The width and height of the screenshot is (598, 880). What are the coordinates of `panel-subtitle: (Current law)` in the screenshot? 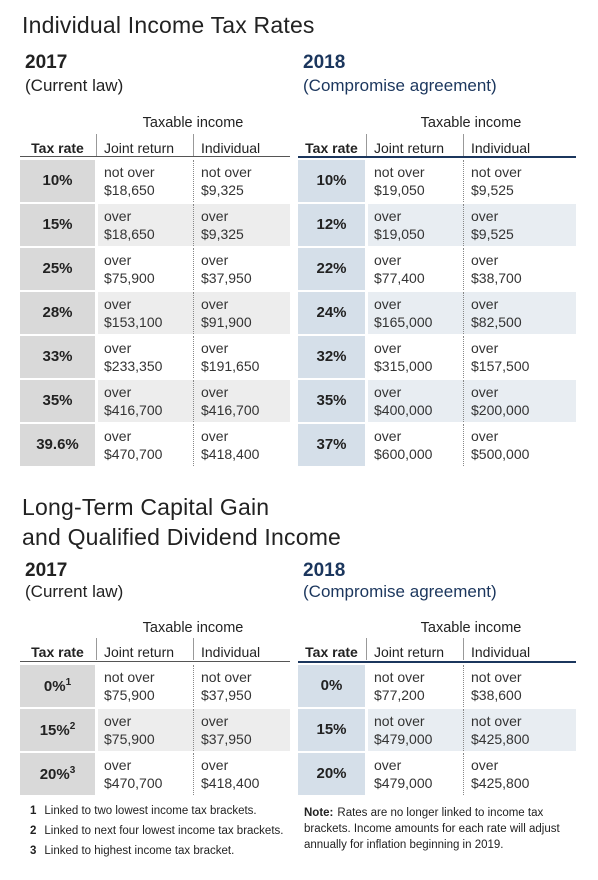 It's located at (74, 85).